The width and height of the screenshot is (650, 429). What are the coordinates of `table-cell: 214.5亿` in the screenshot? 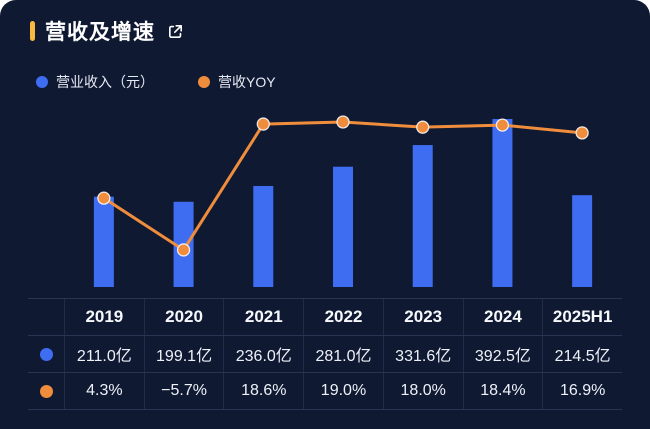 It's located at (582, 354).